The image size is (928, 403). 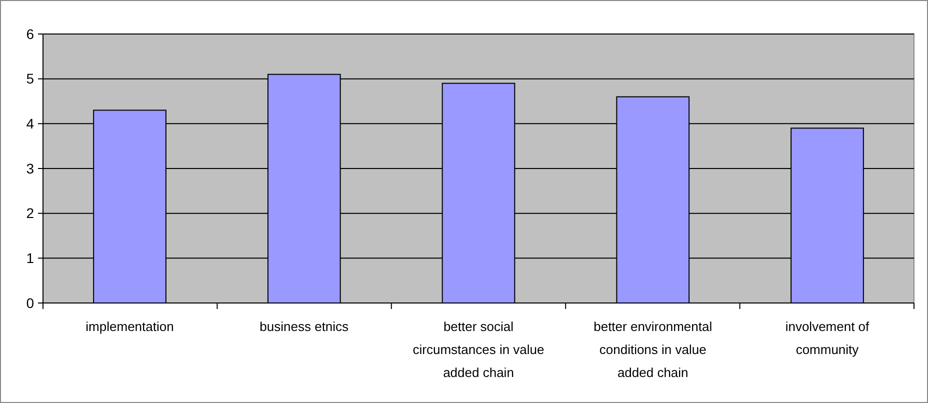 I want to click on y-tick-label: 1, so click(x=30, y=258).